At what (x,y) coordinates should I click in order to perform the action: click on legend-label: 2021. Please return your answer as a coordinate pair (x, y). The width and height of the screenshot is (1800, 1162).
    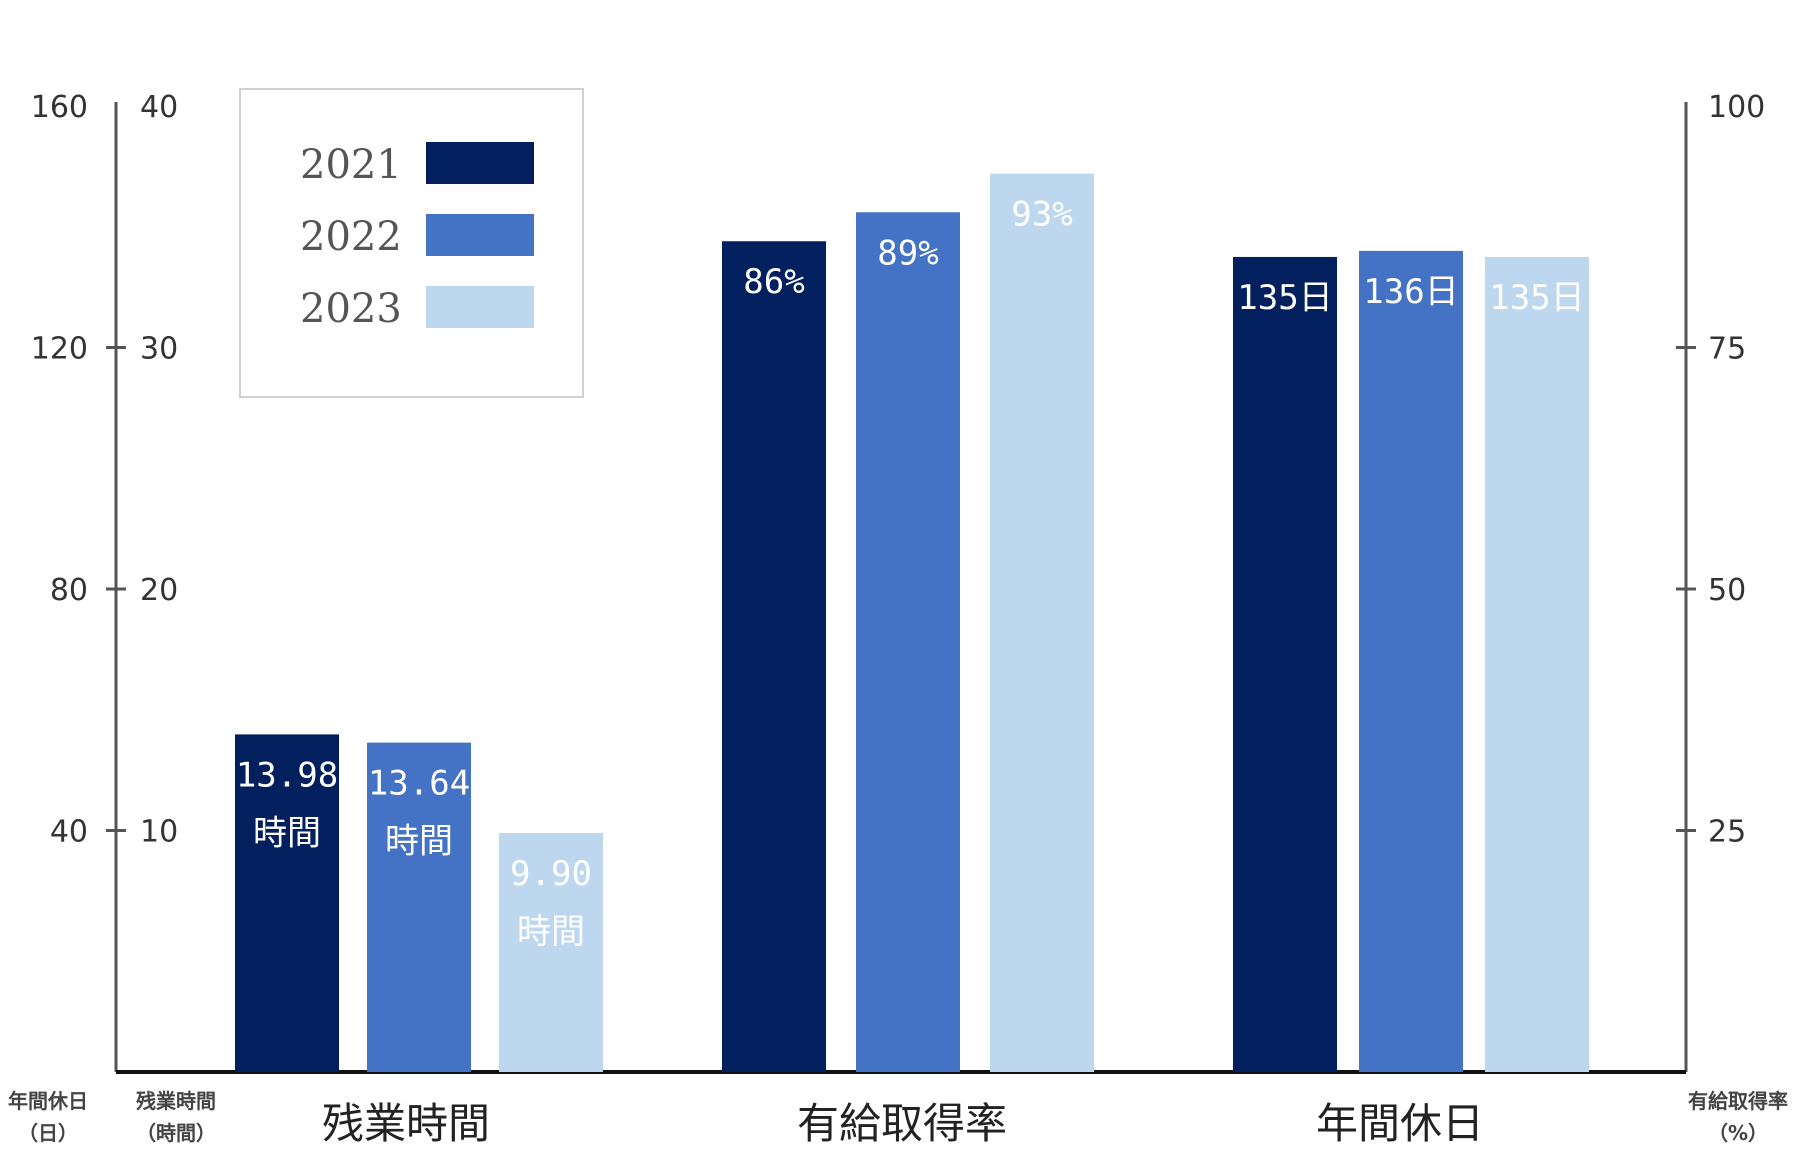
    Looking at the image, I should click on (351, 165).